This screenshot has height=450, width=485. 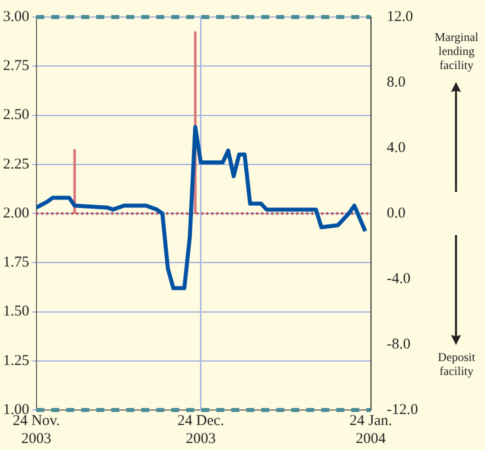 I want to click on y2-tick-label: -8.0, so click(x=398, y=344).